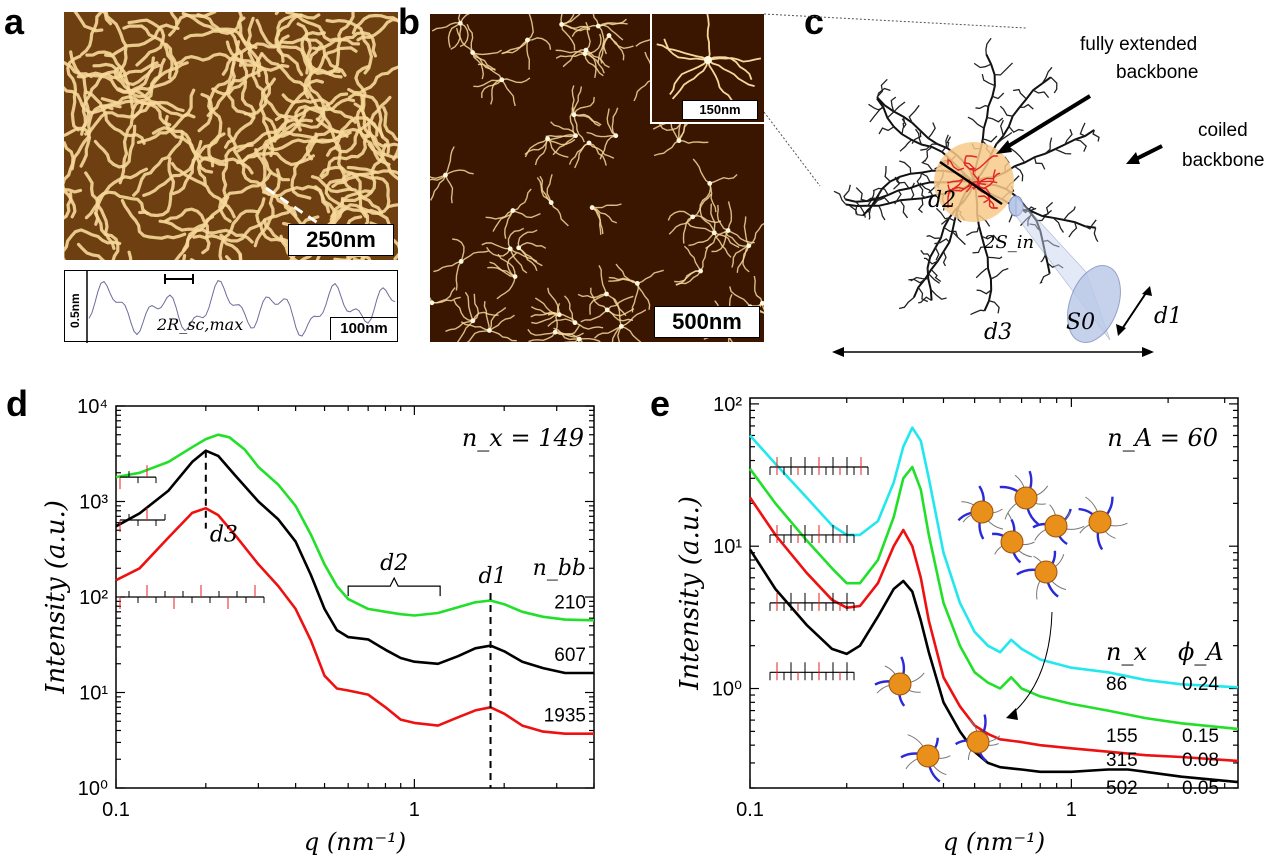  What do you see at coordinates (1200, 736) in the screenshot?
I see `phi-value: 0.15` at bounding box center [1200, 736].